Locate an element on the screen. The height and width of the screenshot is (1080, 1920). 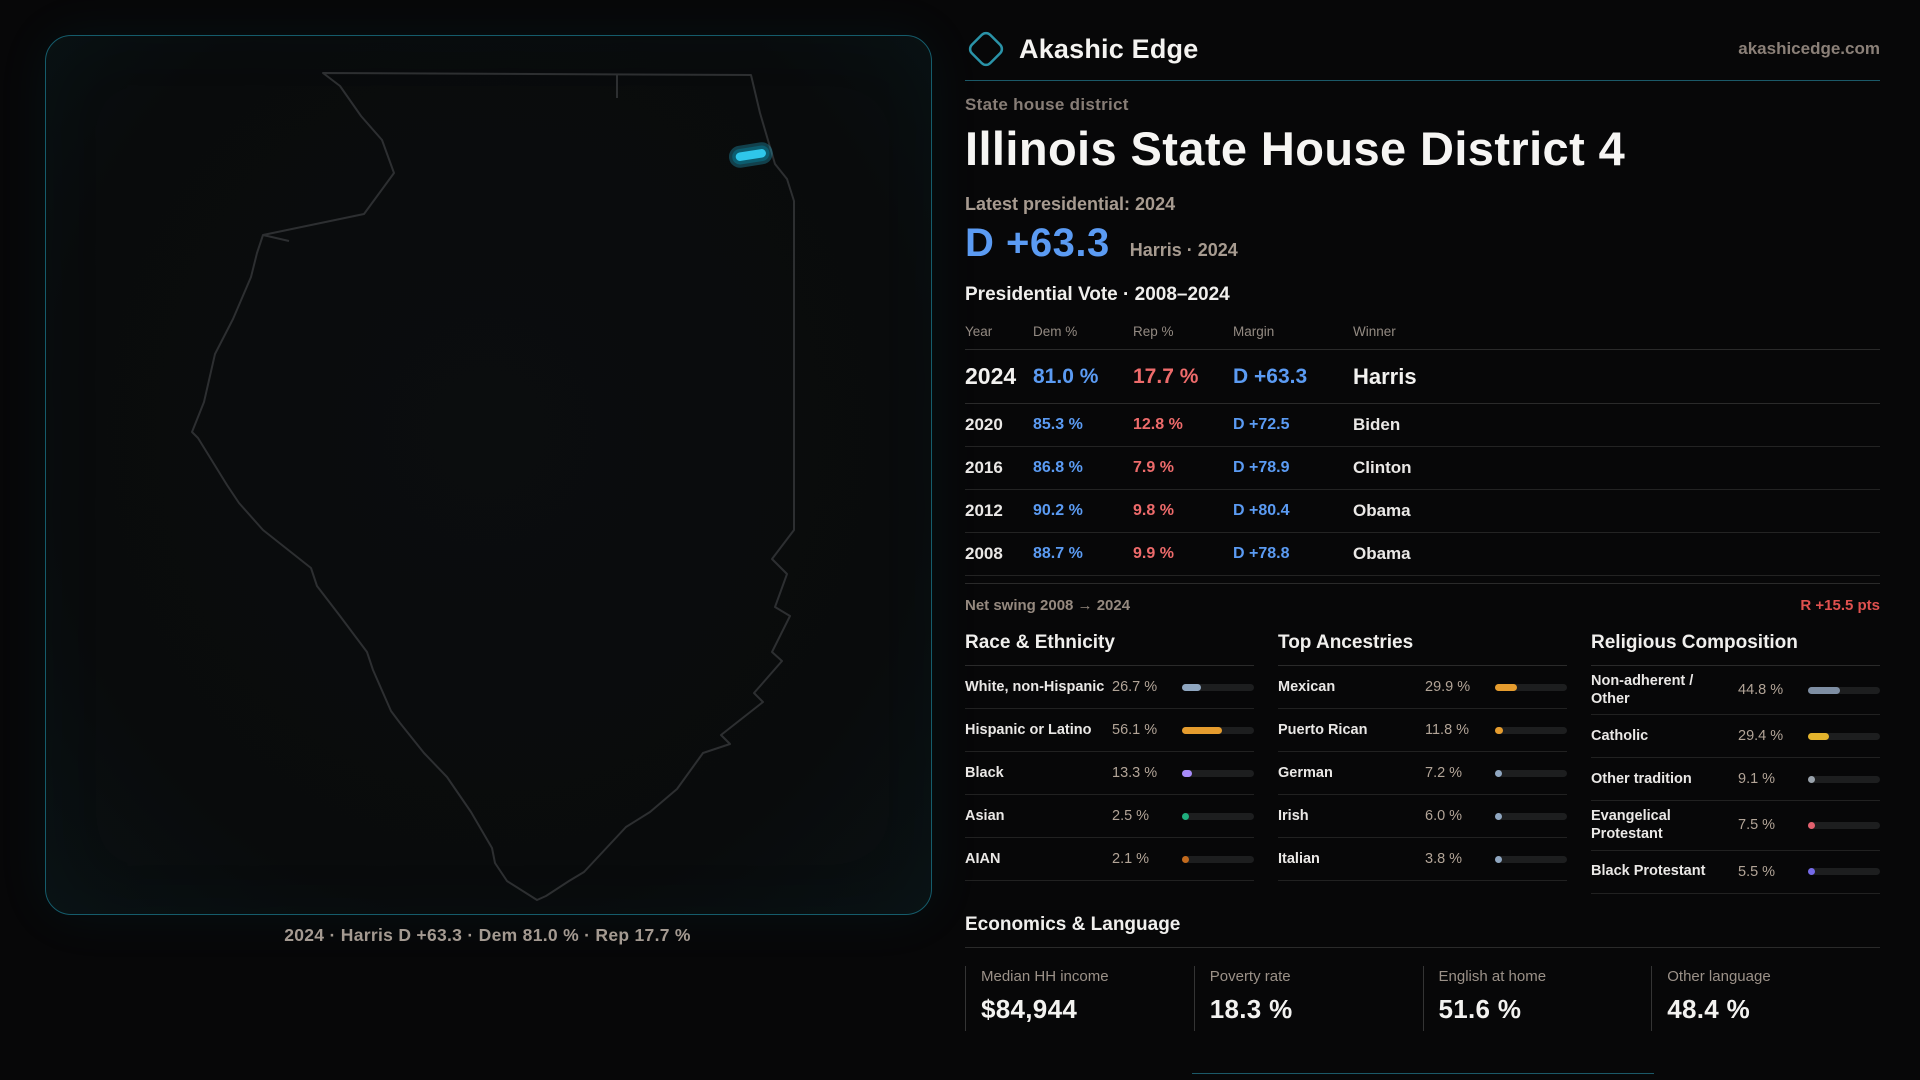
stat-row: Irish 6.0 % is located at coordinates (1422, 816).